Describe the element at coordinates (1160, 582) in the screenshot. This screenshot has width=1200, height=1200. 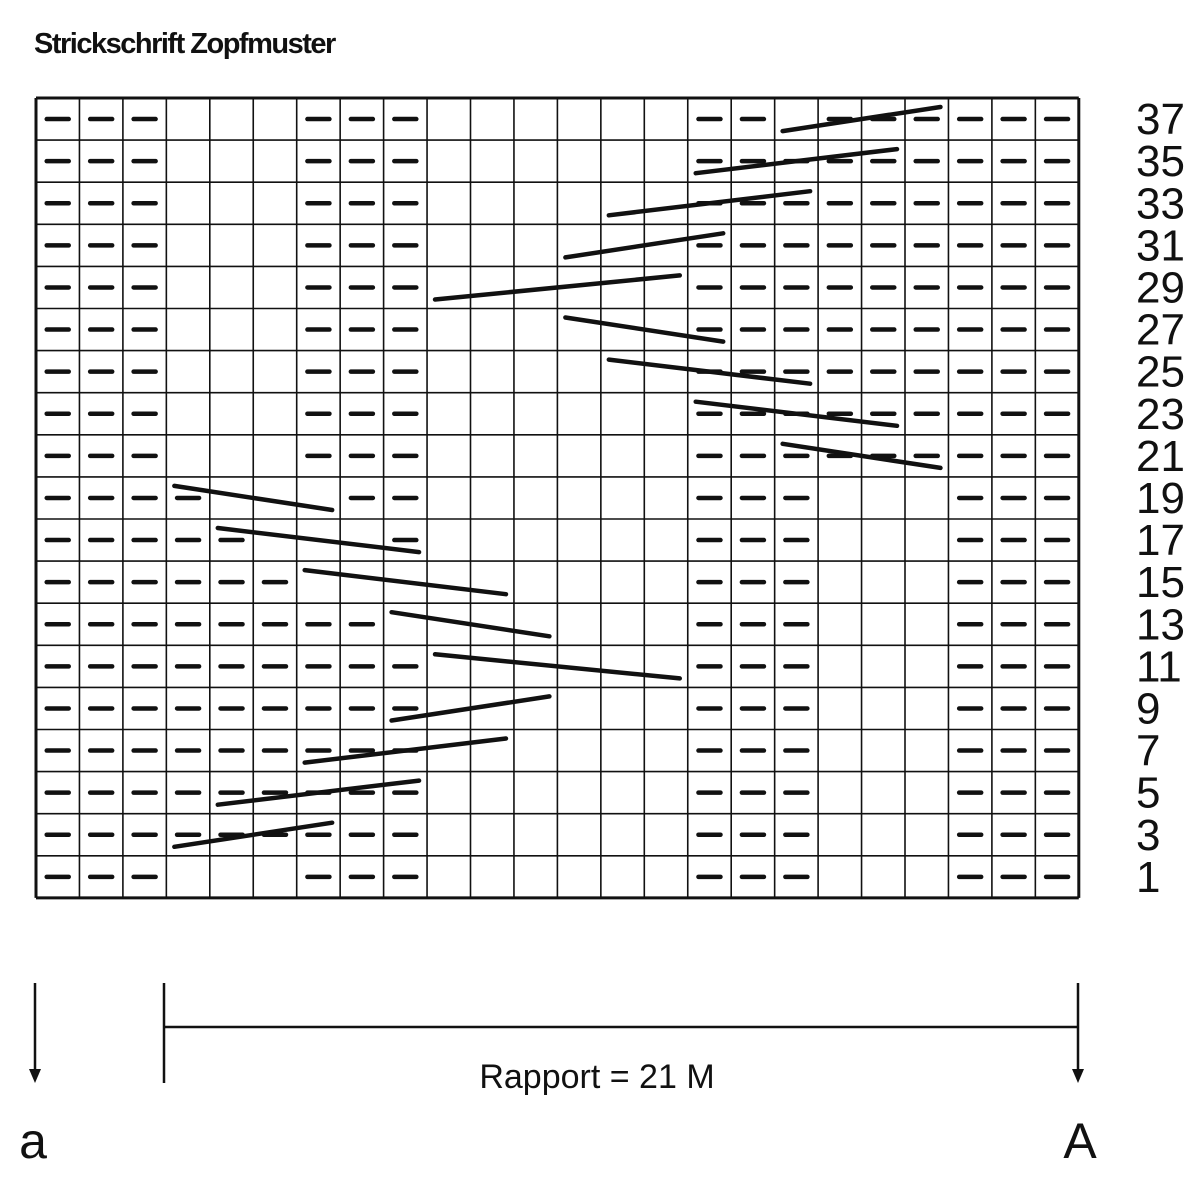
I see `row-number: 15` at that location.